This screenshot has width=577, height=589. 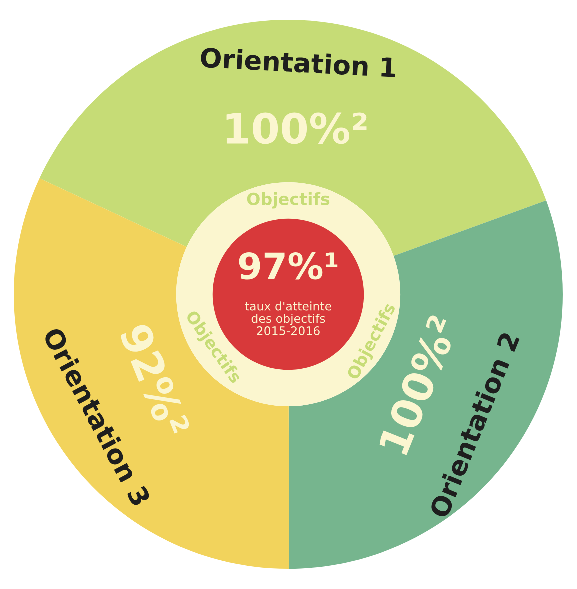 What do you see at coordinates (298, 62) in the screenshot?
I see `slice-label: Orientation 1` at bounding box center [298, 62].